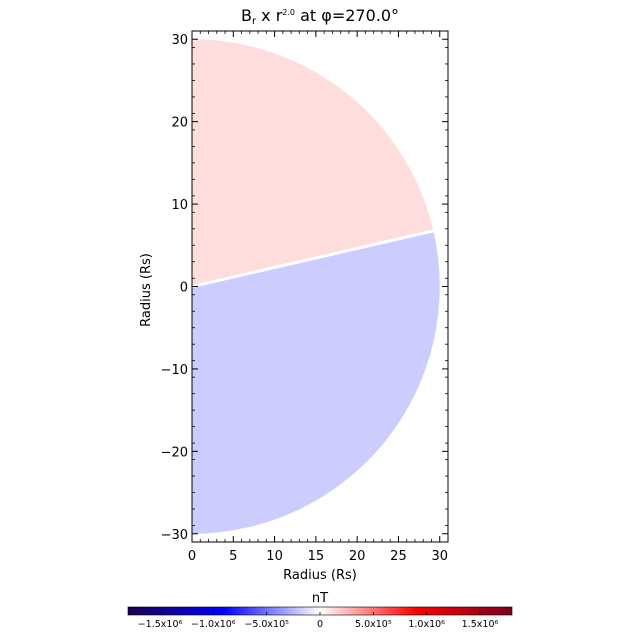  What do you see at coordinates (320, 575) in the screenshot?
I see `x-axis-label: Radius (Rs)` at bounding box center [320, 575].